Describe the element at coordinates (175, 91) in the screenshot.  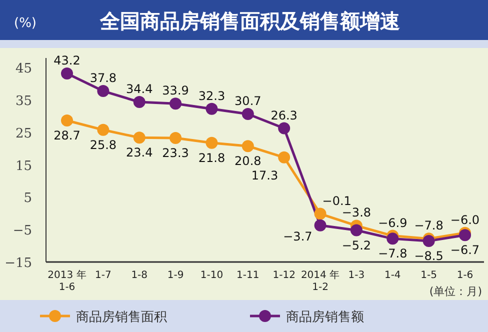
I see `data-label: 33.9` at that location.